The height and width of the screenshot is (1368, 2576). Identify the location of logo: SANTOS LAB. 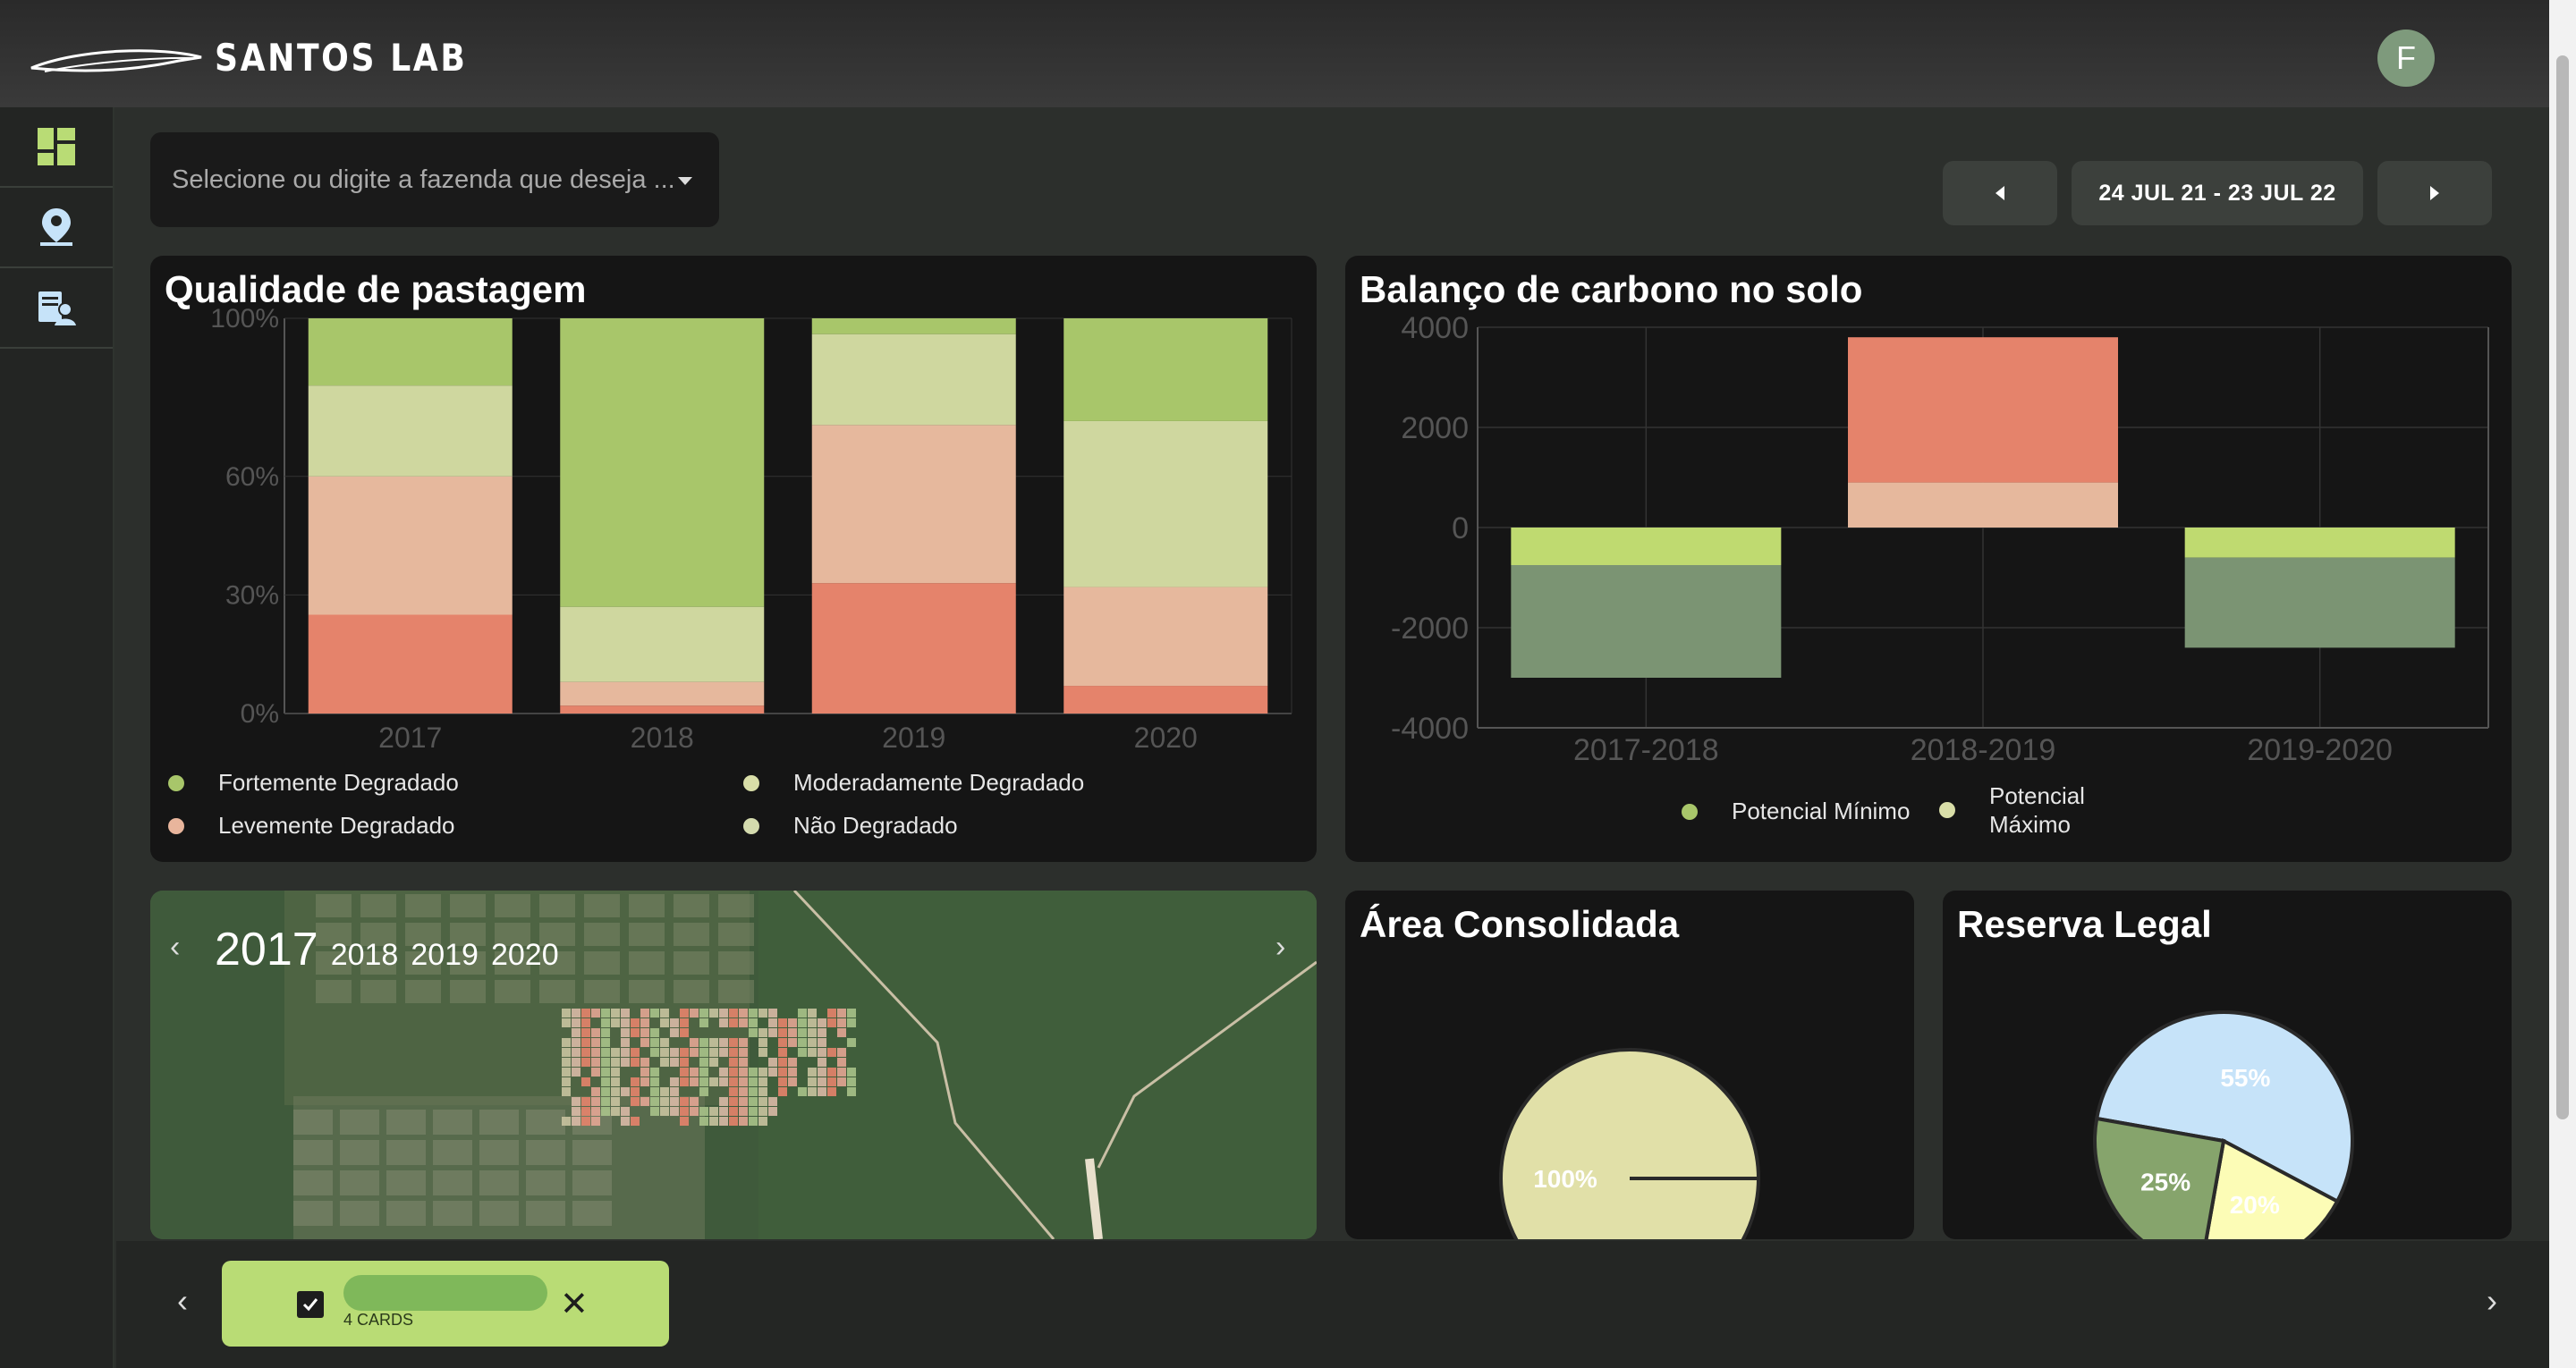
(267, 57).